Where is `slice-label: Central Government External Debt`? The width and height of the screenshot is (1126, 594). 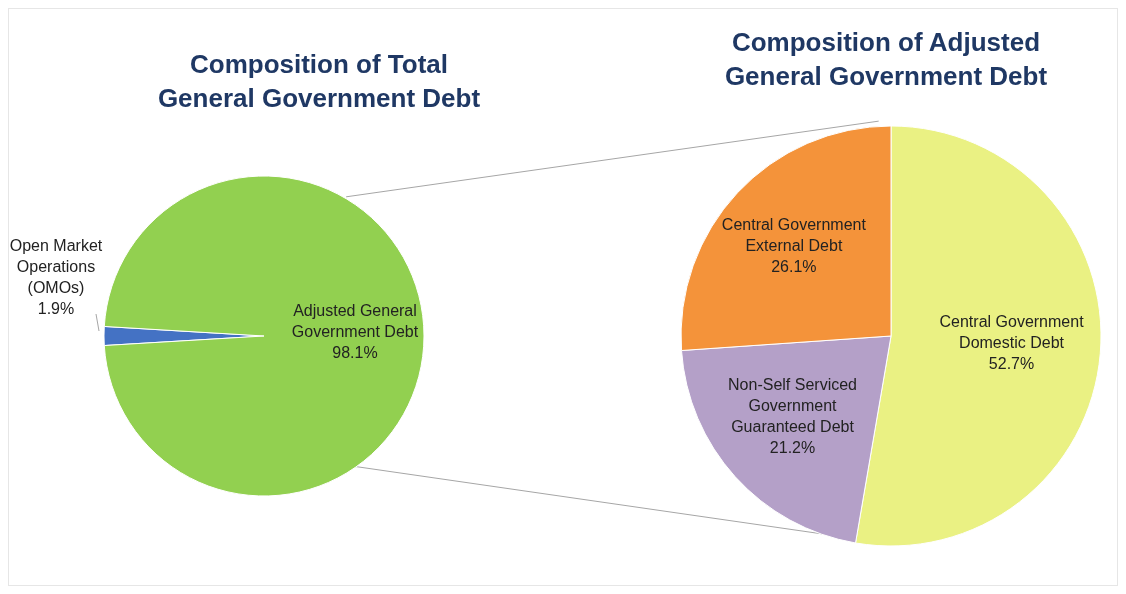
slice-label: Central Government External Debt is located at coordinates (794, 234).